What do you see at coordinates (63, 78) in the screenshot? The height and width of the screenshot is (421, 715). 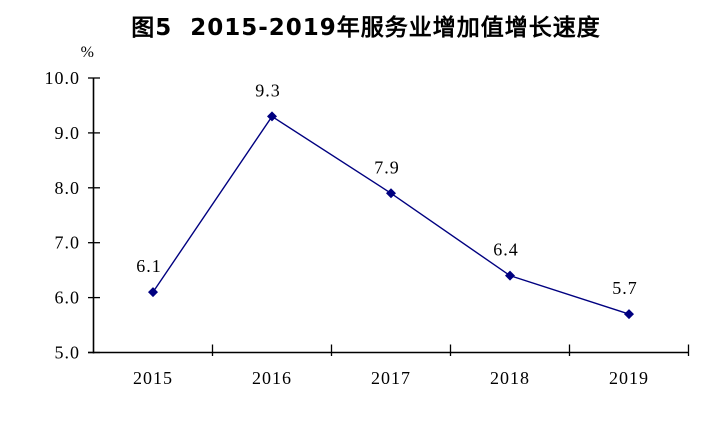 I see `y-tick-label: 10.0` at bounding box center [63, 78].